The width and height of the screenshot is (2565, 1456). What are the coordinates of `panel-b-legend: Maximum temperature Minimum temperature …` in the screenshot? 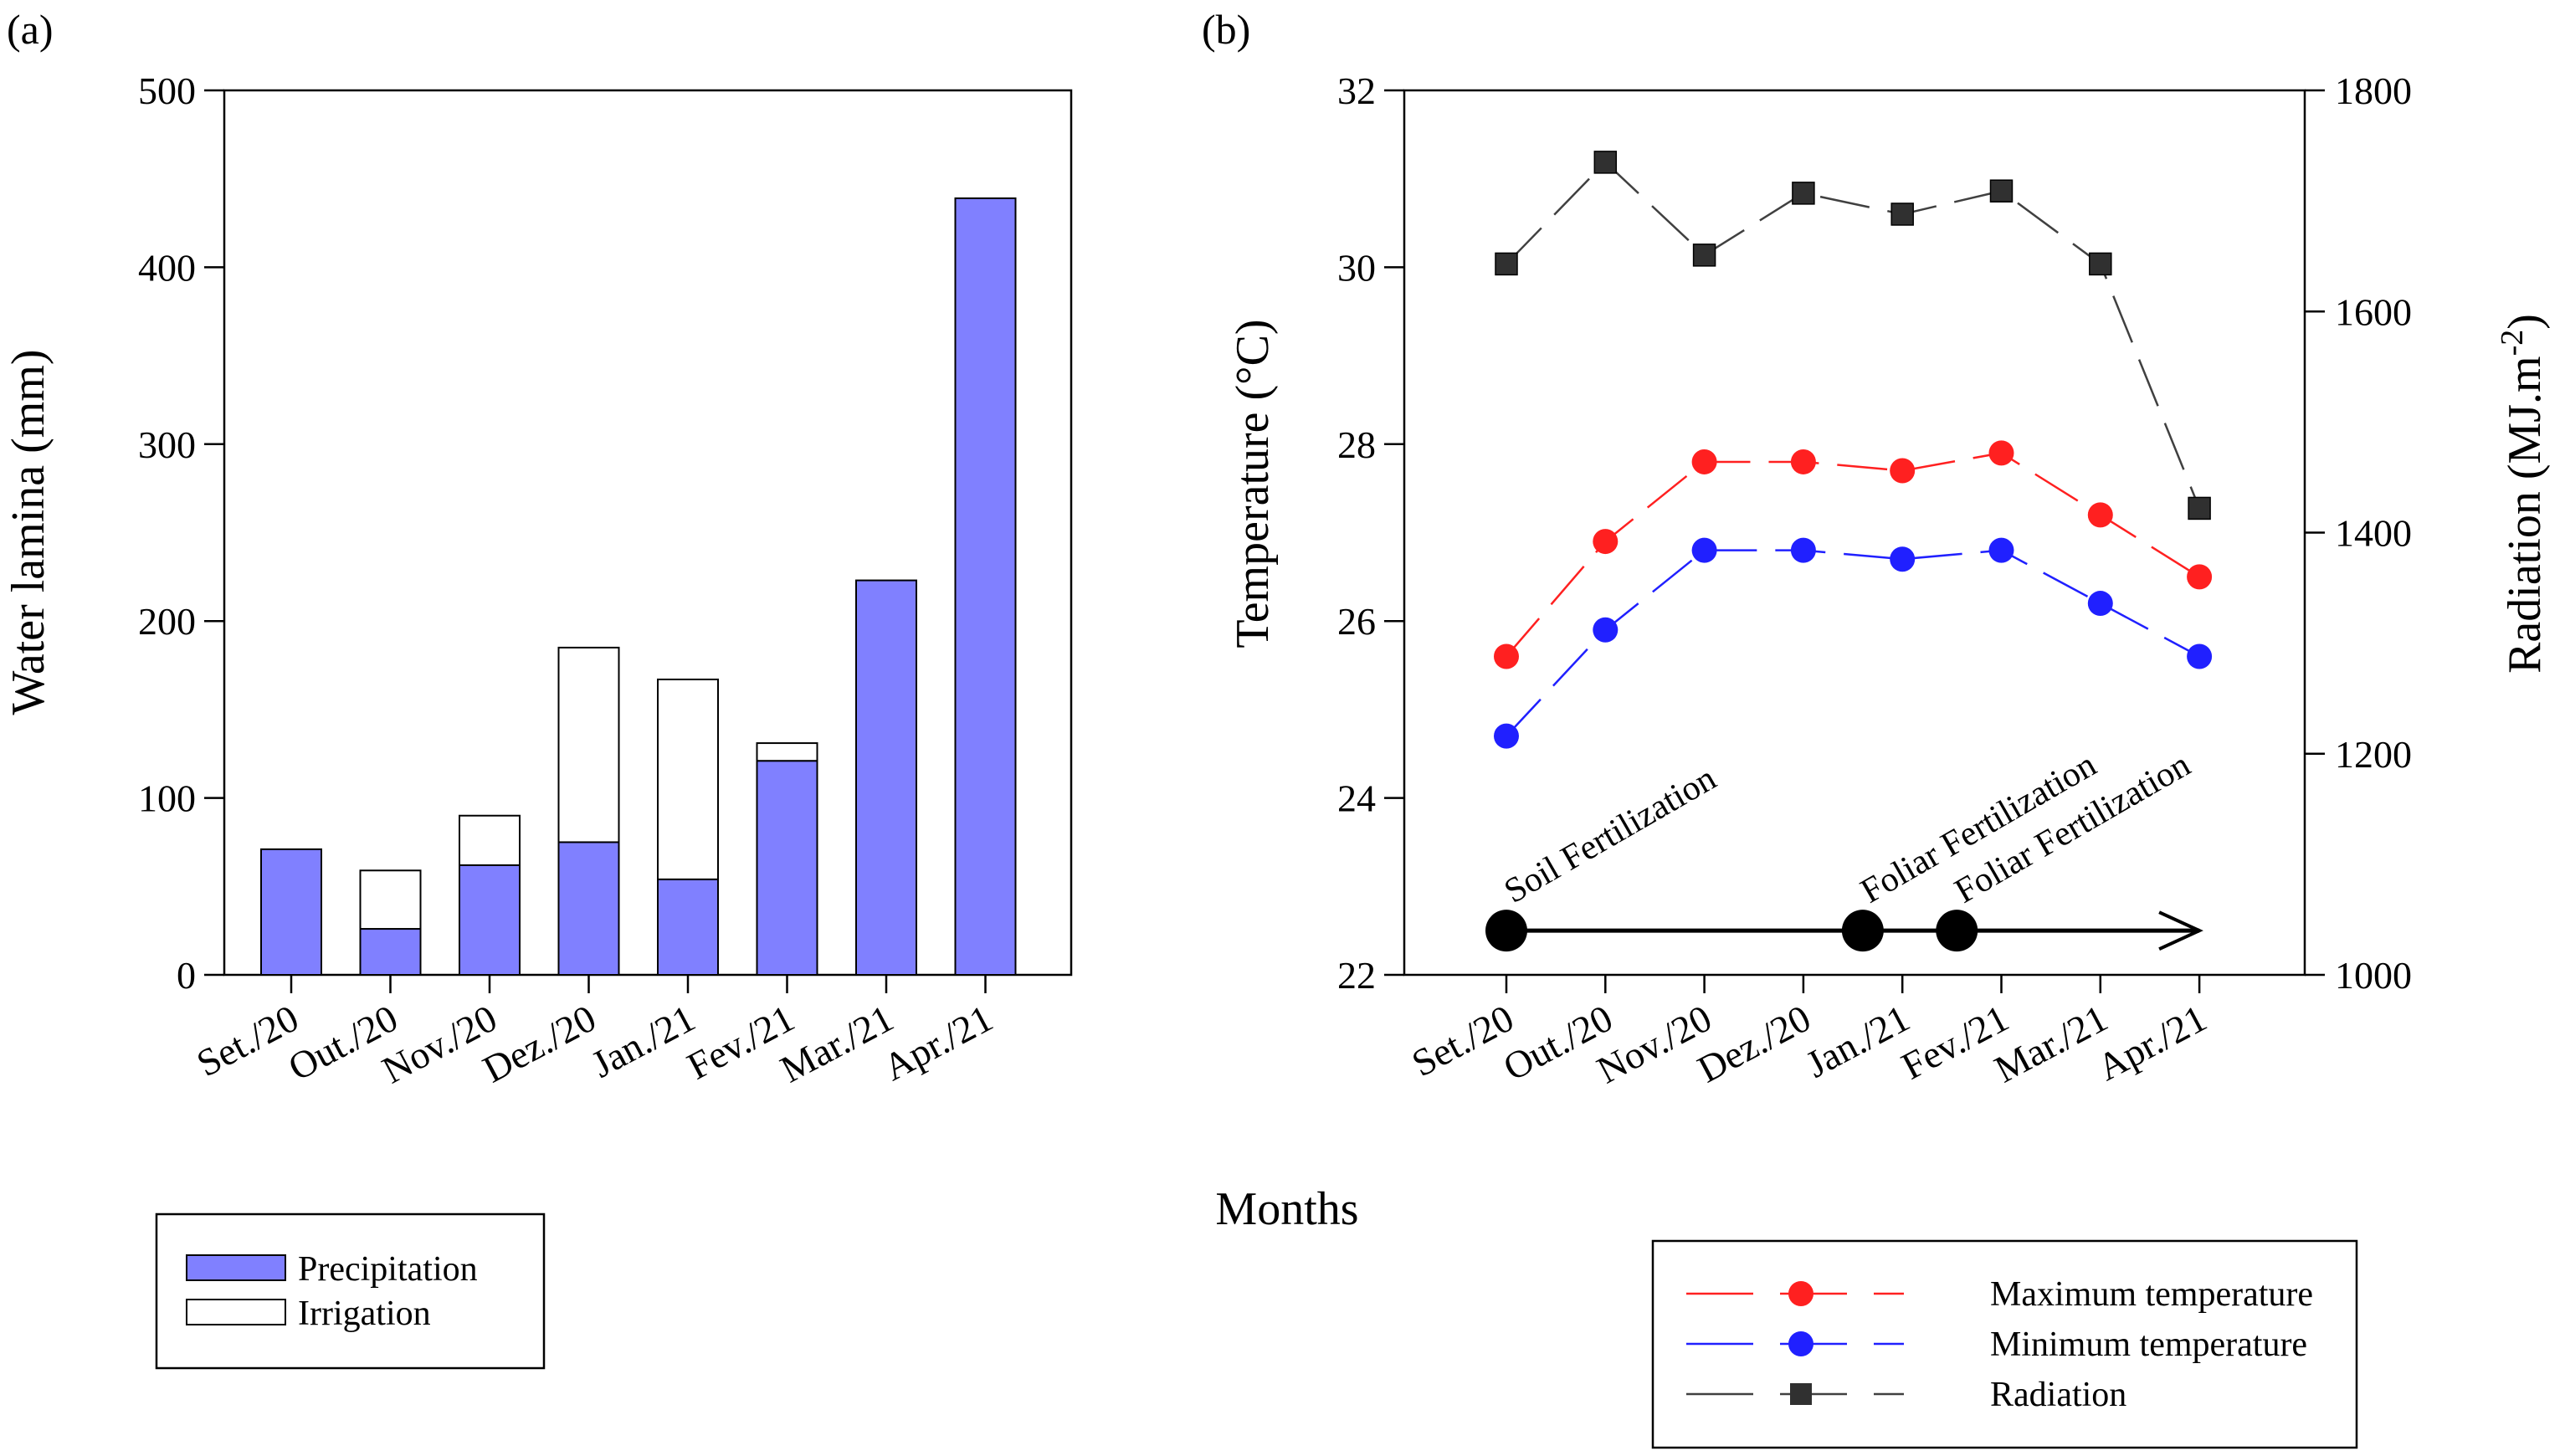 It's located at (2004, 1344).